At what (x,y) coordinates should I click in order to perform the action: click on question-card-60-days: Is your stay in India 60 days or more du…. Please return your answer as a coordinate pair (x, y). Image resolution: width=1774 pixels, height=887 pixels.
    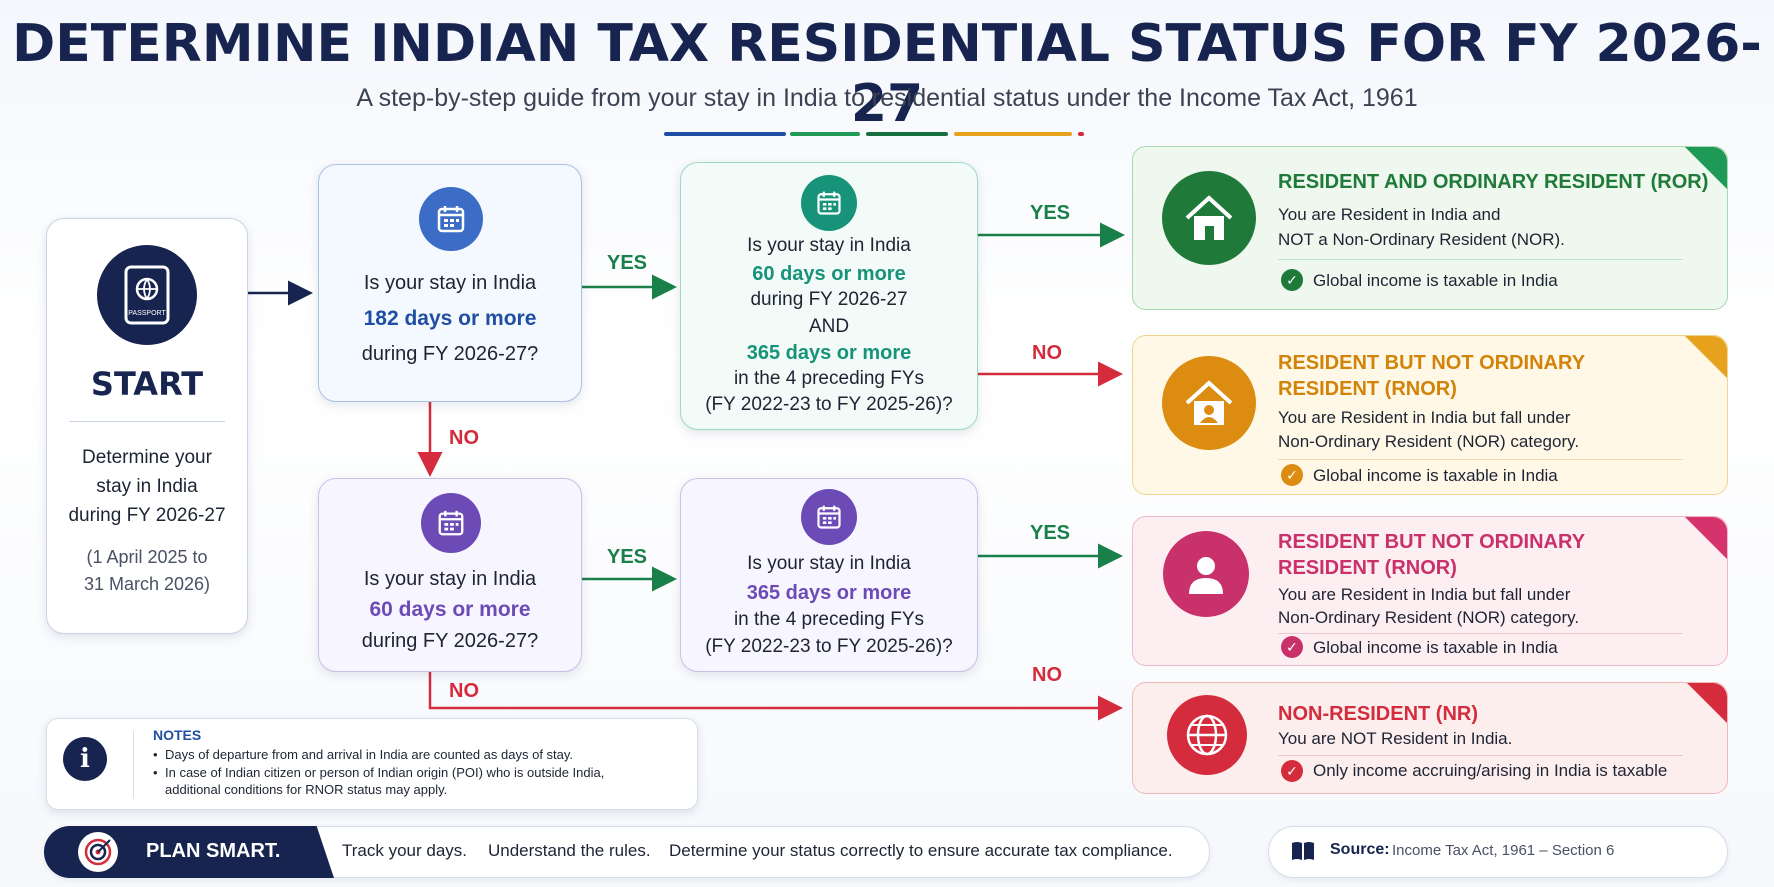
    Looking at the image, I should click on (450, 575).